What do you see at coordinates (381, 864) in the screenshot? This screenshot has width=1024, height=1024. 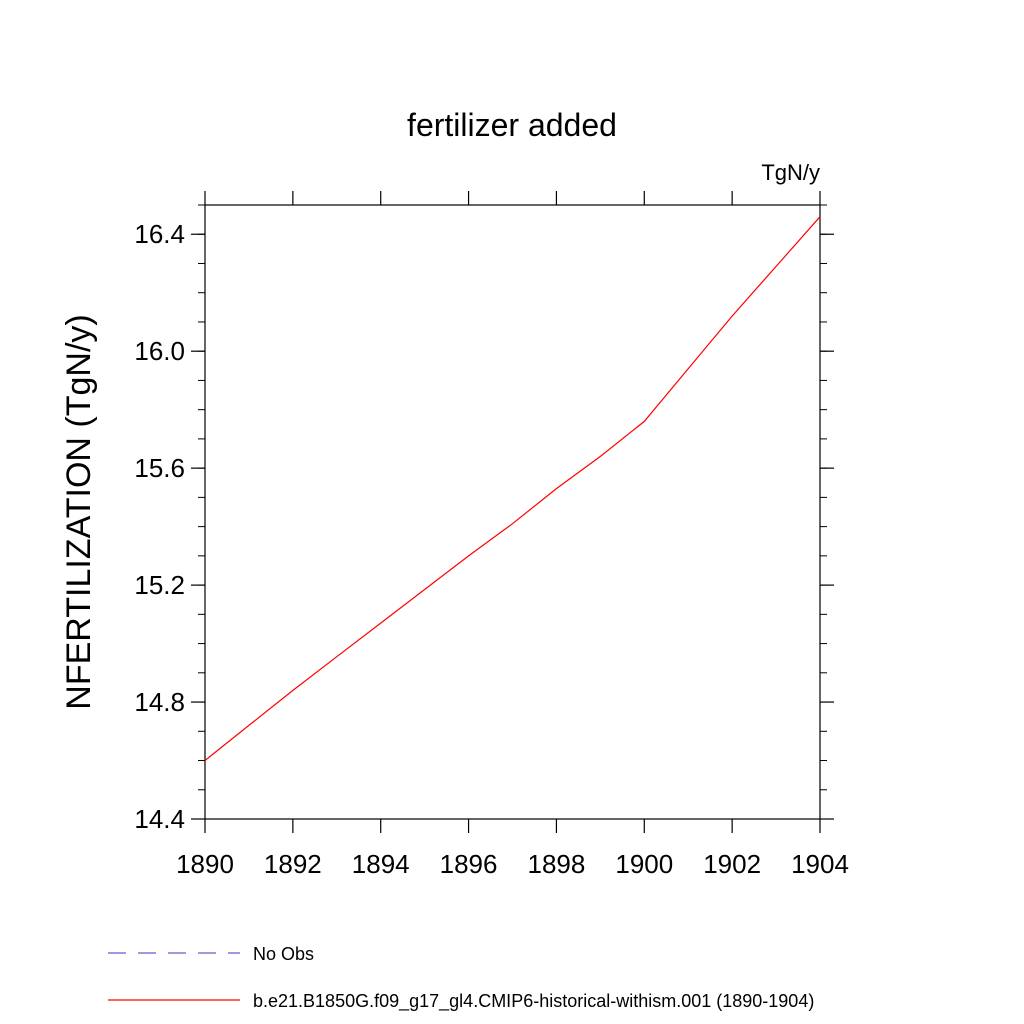 I see `x-tick-label: 1894` at bounding box center [381, 864].